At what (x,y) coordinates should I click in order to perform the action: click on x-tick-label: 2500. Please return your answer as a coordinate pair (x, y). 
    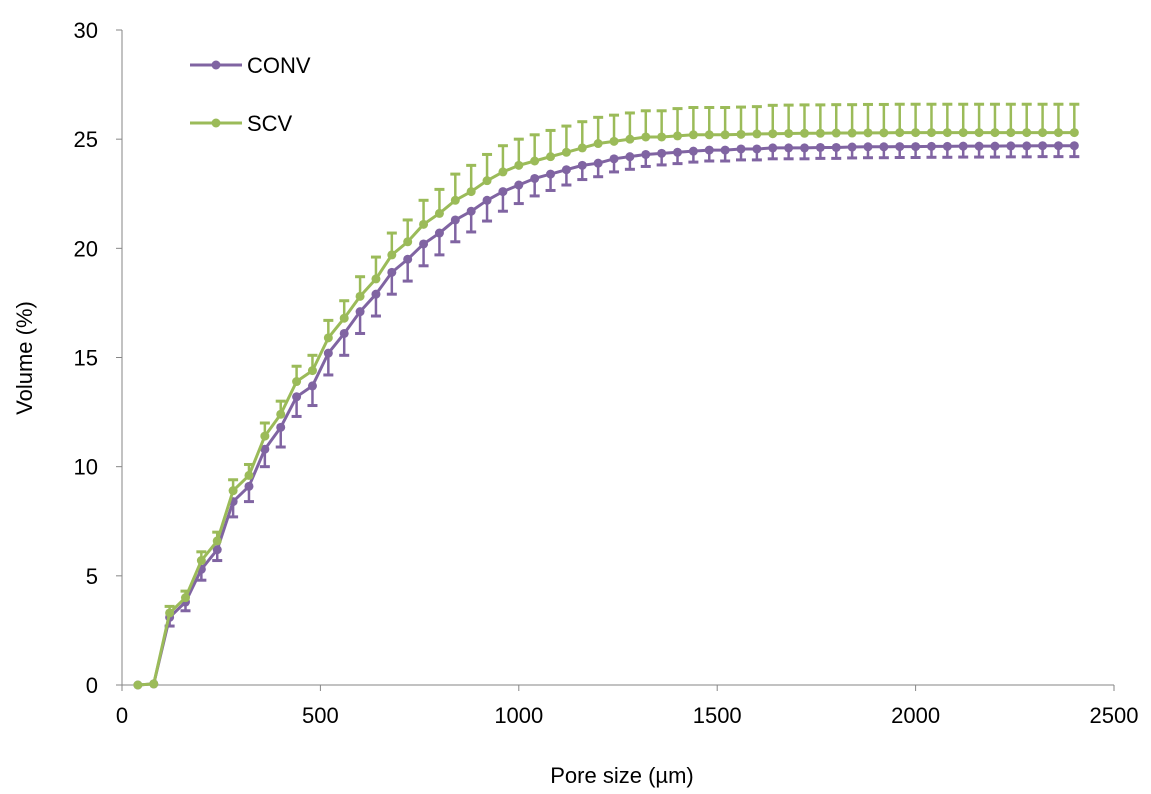
    Looking at the image, I should click on (1114, 715).